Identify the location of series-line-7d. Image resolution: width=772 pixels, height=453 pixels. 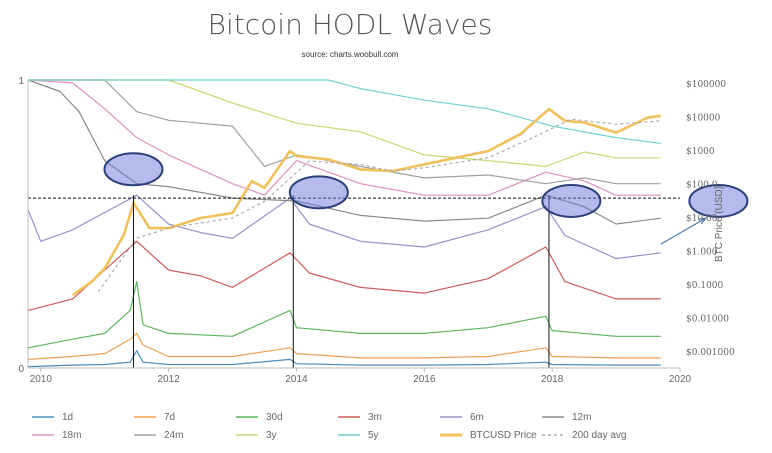
(344, 346).